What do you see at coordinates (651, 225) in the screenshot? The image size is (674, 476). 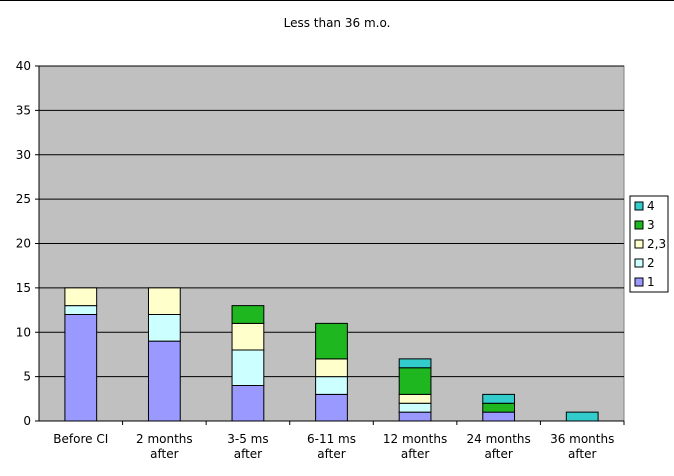 I see `legend-label-3: 3` at bounding box center [651, 225].